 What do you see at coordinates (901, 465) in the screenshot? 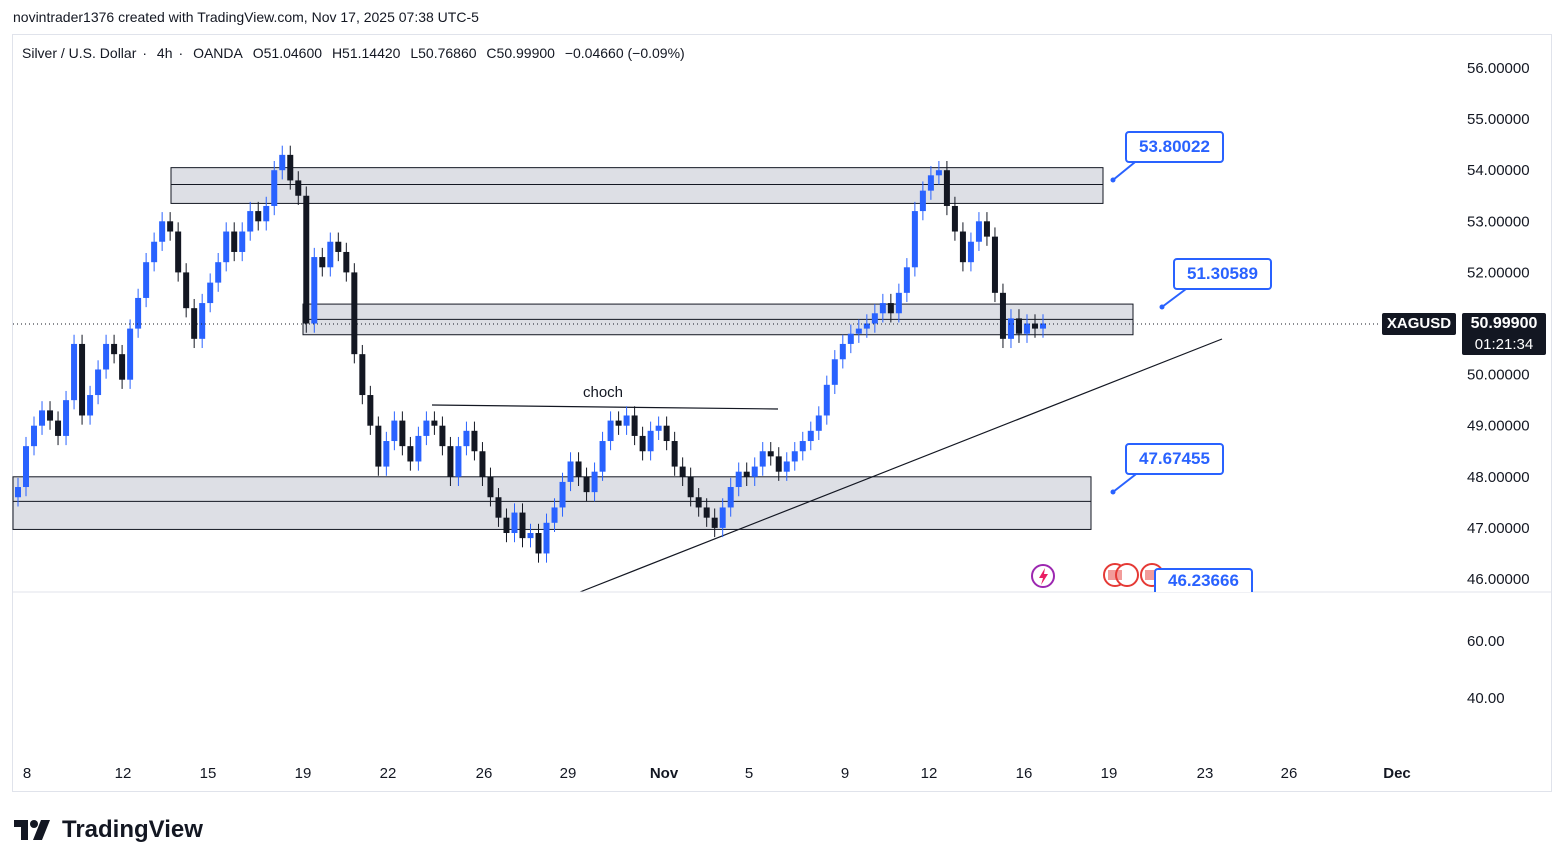
I see `trendline-ascending` at bounding box center [901, 465].